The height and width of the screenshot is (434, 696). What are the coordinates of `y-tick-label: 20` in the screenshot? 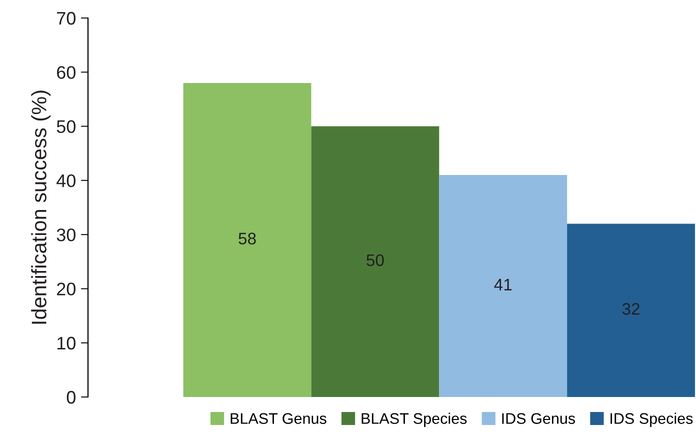 It's located at (66, 289).